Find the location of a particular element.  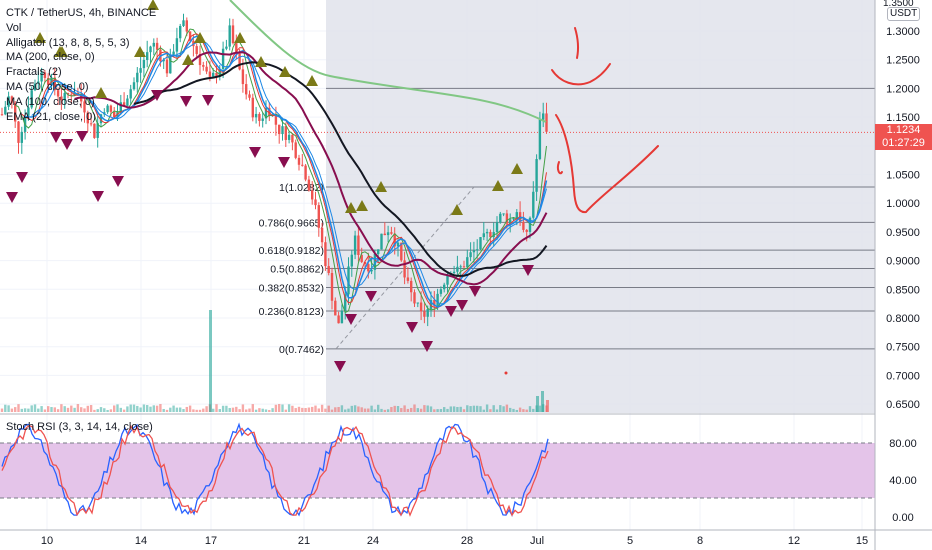

time-axis: 10 14 17 21 24 28 Jul 5 8 12 15 is located at coordinates (454, 541).